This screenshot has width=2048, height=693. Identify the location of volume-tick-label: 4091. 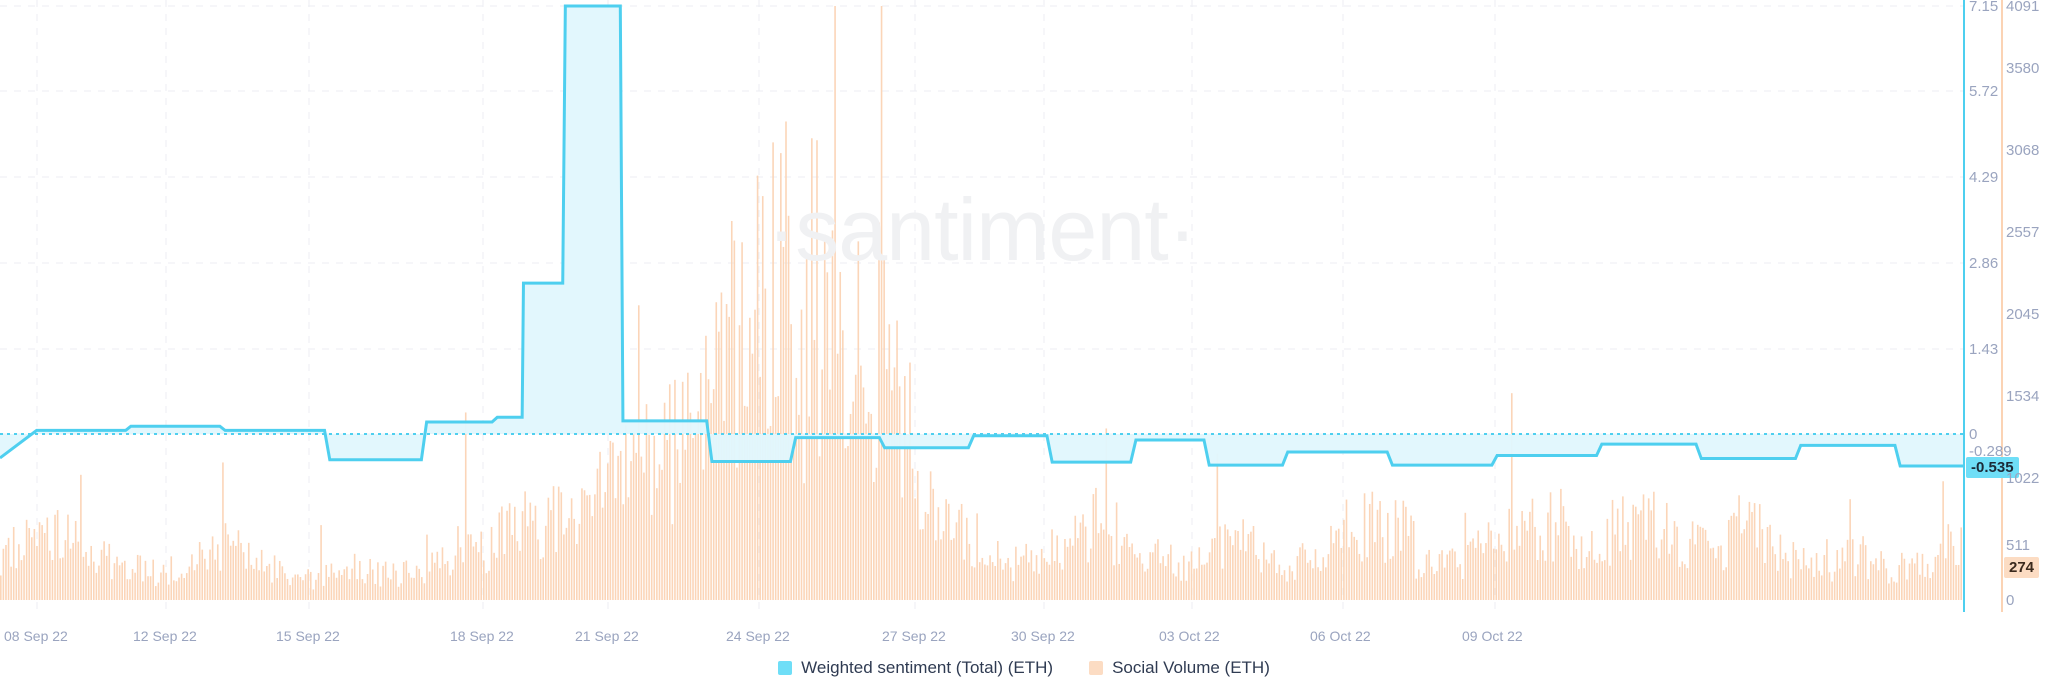
(2023, 7).